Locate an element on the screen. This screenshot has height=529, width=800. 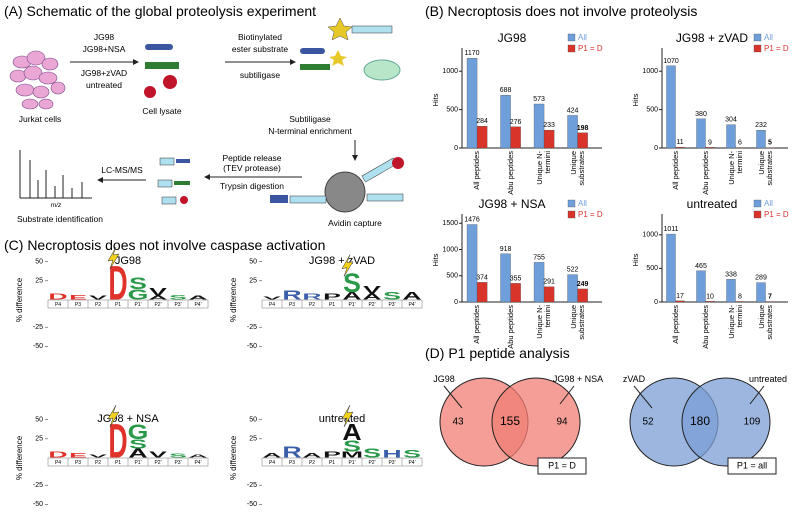
key-box is located at coordinates (752, 466).